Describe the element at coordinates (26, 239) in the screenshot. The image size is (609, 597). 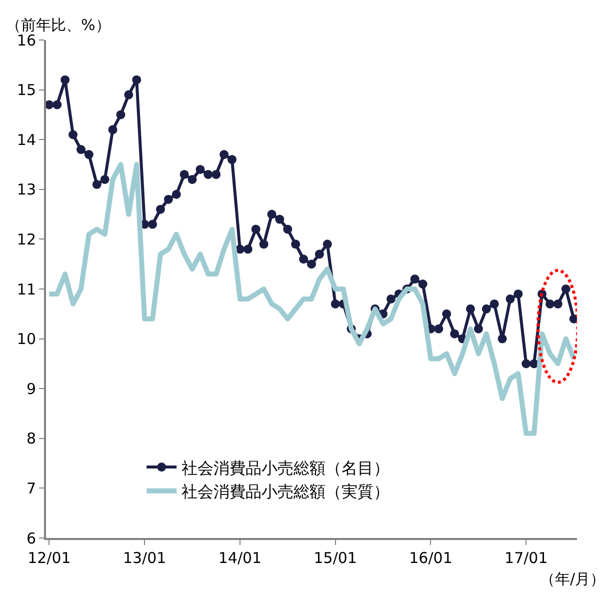
I see `y-tick-label: 12` at that location.